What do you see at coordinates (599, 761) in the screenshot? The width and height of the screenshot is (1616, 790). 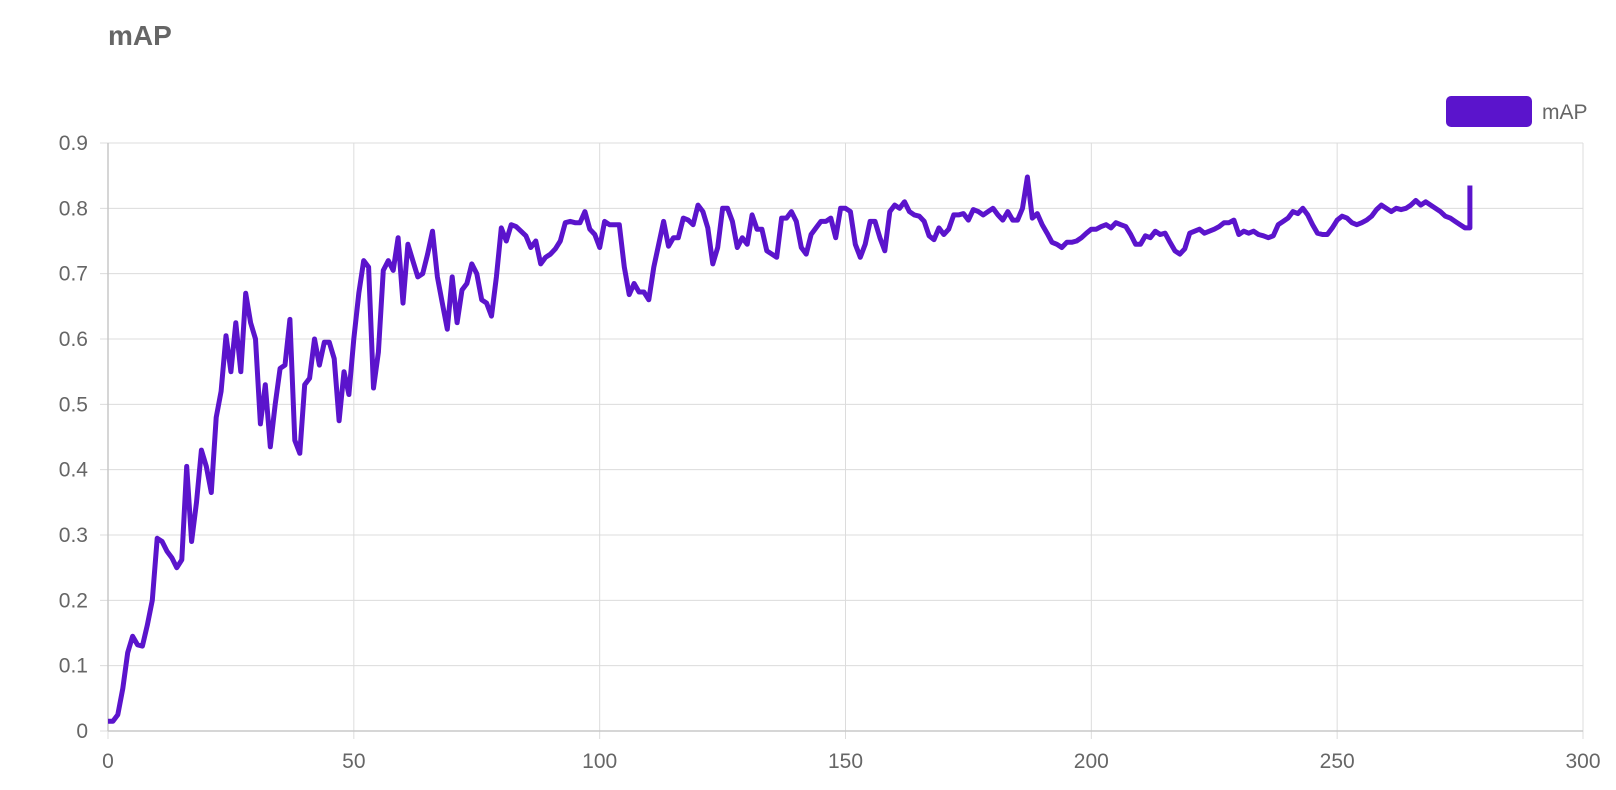 I see `x-tick-label: 100` at bounding box center [599, 761].